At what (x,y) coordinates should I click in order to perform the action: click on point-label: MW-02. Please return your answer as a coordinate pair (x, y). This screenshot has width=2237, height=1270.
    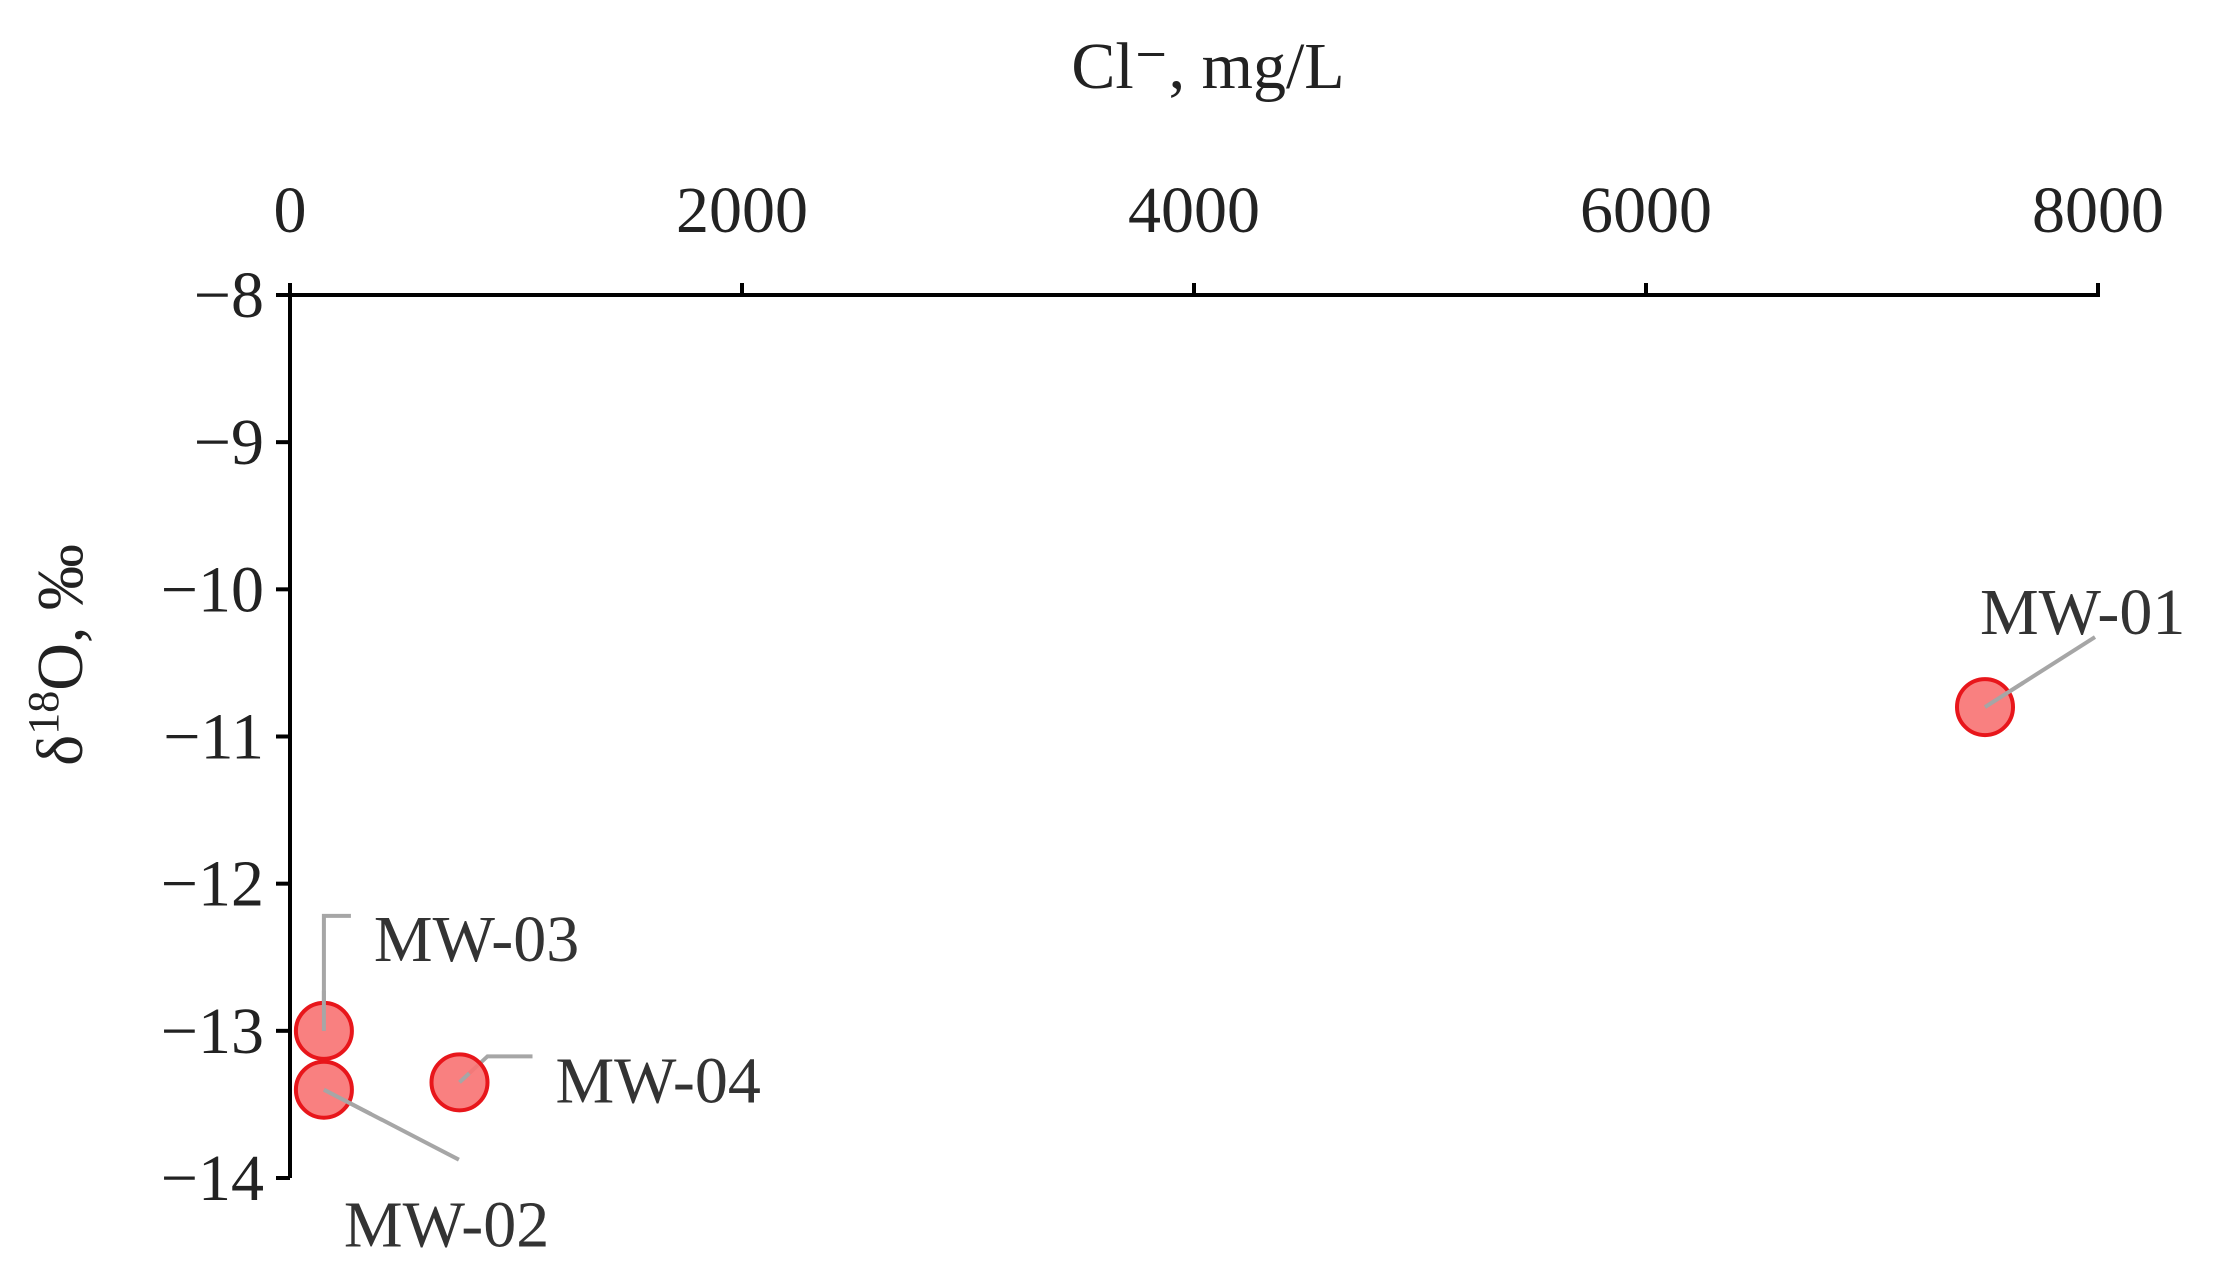
    Looking at the image, I should click on (446, 1225).